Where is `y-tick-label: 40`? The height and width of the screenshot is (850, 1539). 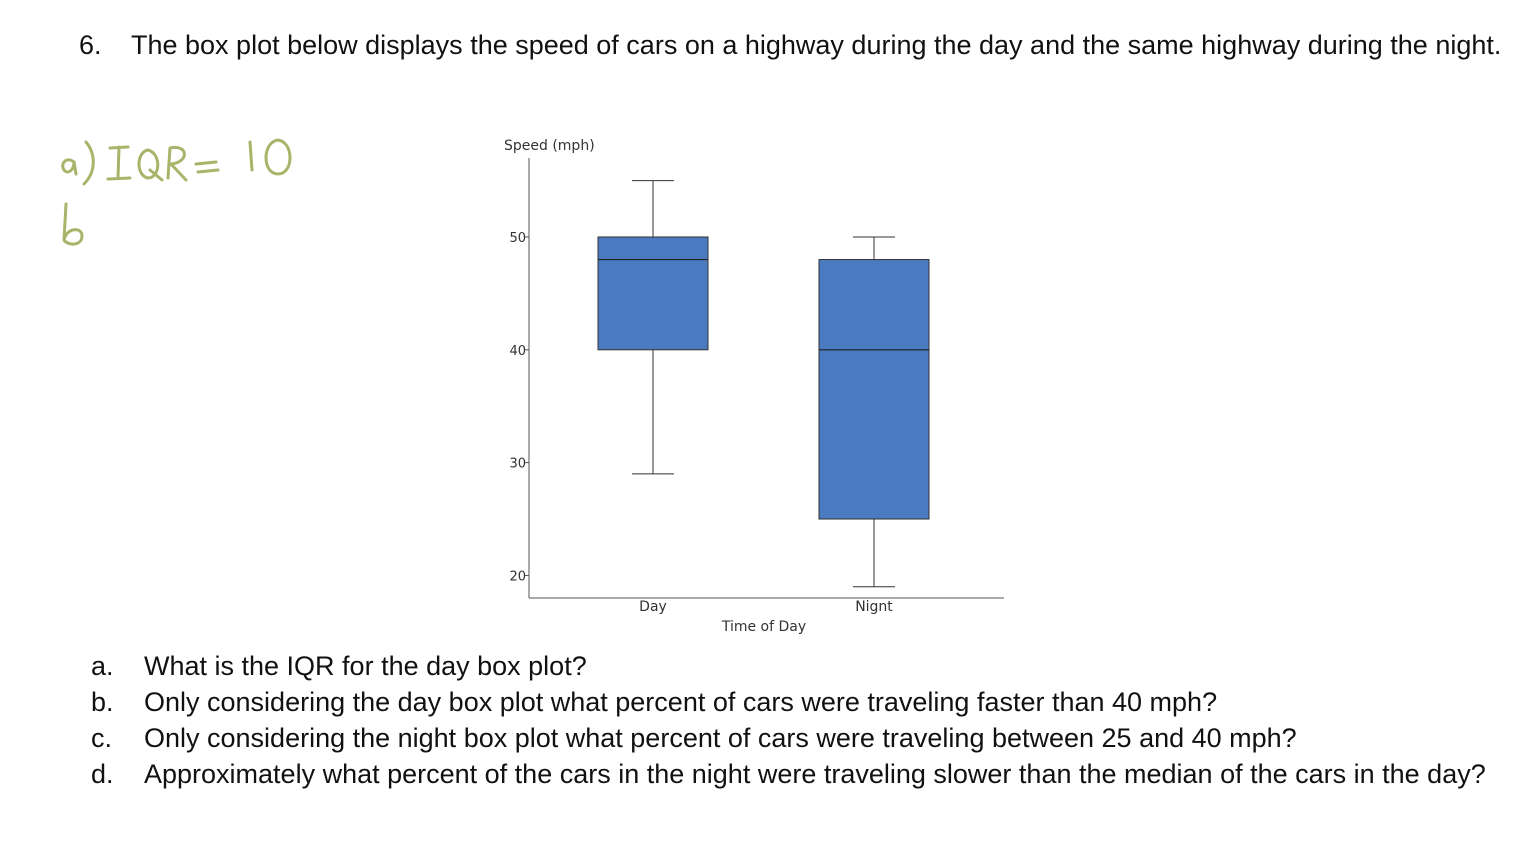
y-tick-label: 40 is located at coordinates (517, 351).